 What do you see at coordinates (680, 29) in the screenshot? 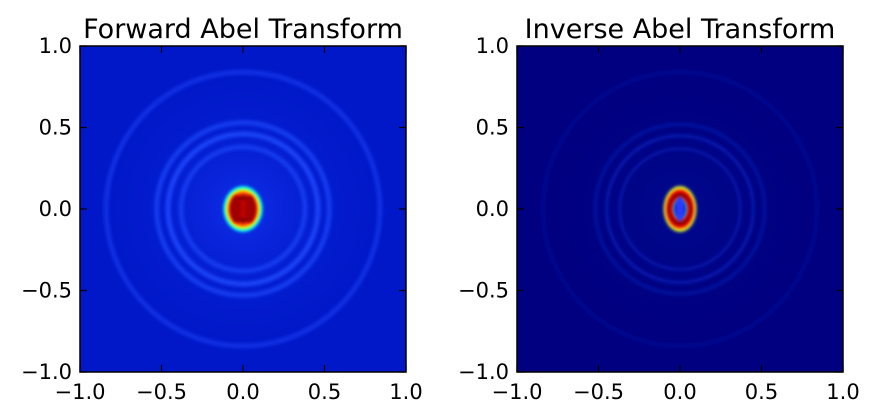
I see `chart-title-inverse: Inverse Abel Transform` at bounding box center [680, 29].